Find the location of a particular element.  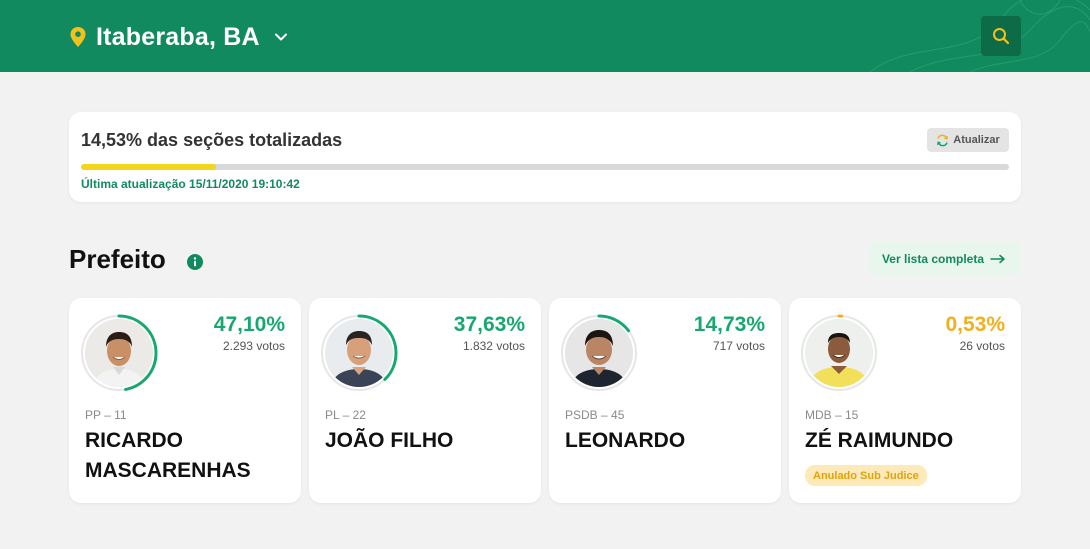

refresh-button: Atualizar is located at coordinates (968, 140).